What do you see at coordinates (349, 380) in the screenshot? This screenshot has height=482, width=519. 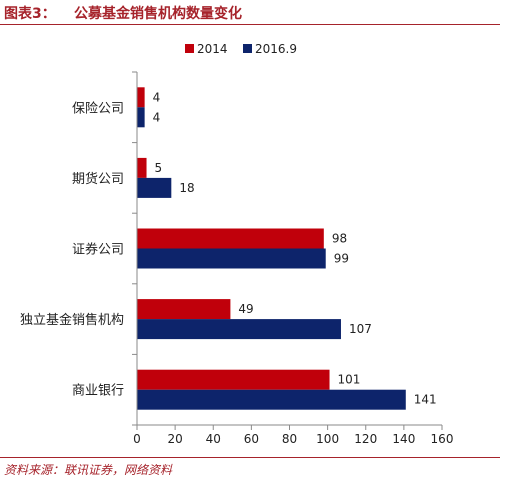 I see `data-label: 101` at bounding box center [349, 380].